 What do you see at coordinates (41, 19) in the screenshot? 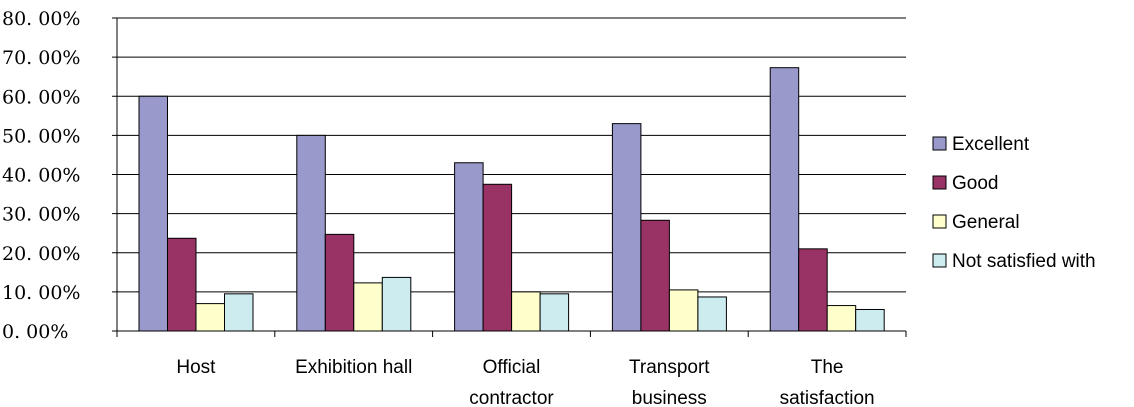
I see `y-tick-label: 80. 00%` at bounding box center [41, 19].